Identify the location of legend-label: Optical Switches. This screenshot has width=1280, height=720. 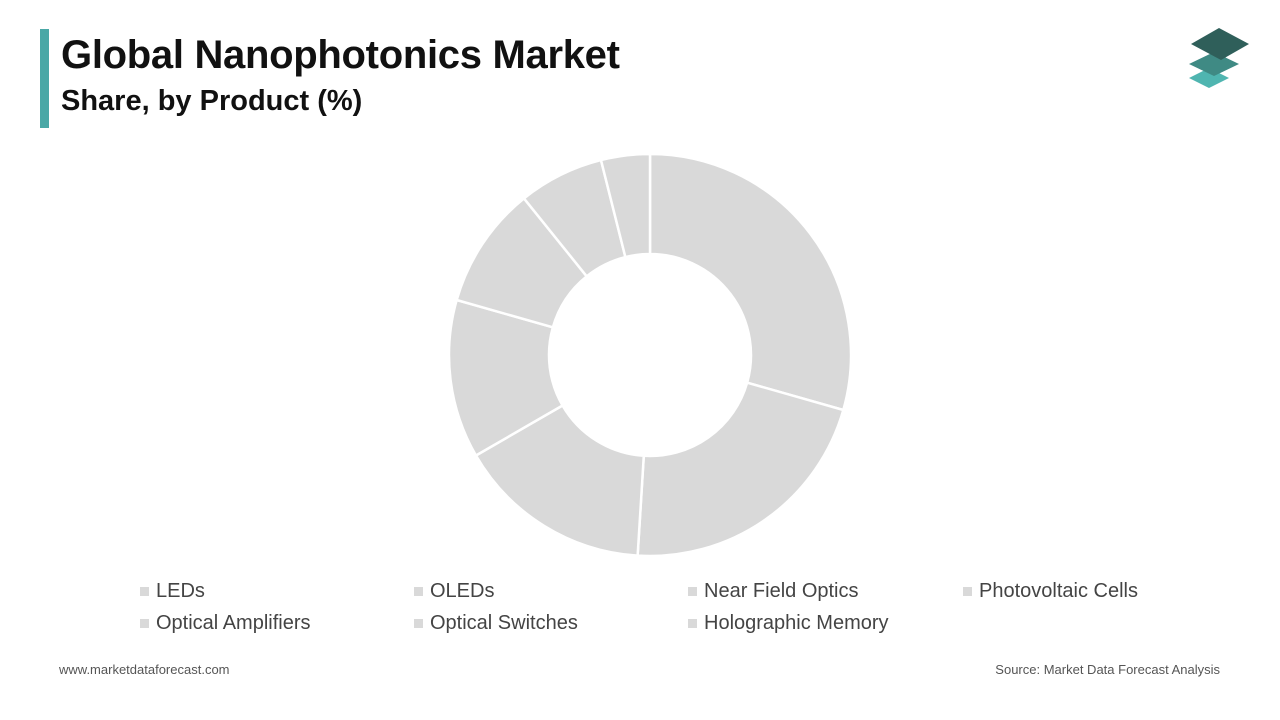
(504, 622).